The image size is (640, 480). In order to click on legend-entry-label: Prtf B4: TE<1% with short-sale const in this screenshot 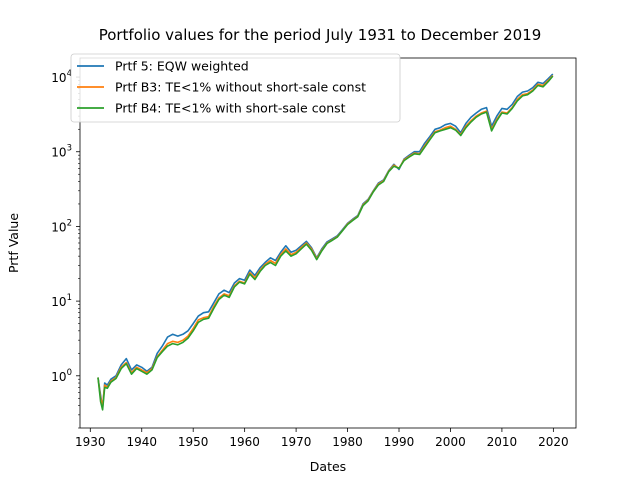, I will do `click(230, 108)`.